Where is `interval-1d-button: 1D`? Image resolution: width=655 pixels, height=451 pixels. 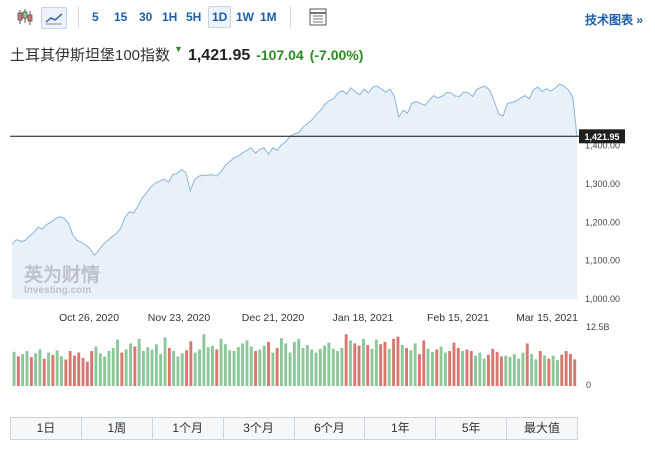
interval-1d-button: 1D is located at coordinates (220, 17).